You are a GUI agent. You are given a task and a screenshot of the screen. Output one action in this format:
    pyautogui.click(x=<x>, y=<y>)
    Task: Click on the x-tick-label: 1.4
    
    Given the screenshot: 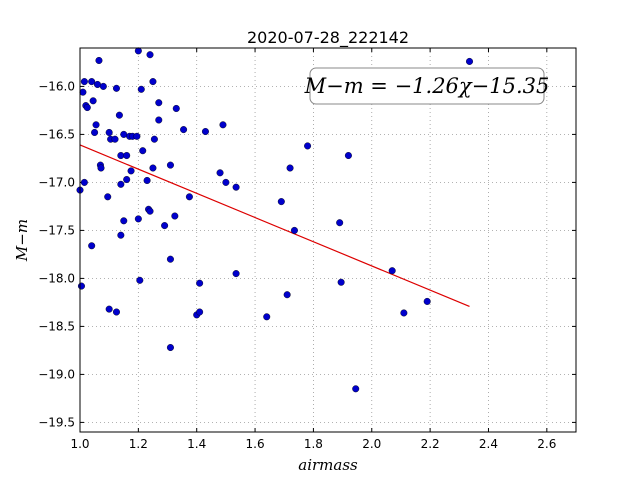 What is the action you would take?
    pyautogui.click(x=196, y=444)
    